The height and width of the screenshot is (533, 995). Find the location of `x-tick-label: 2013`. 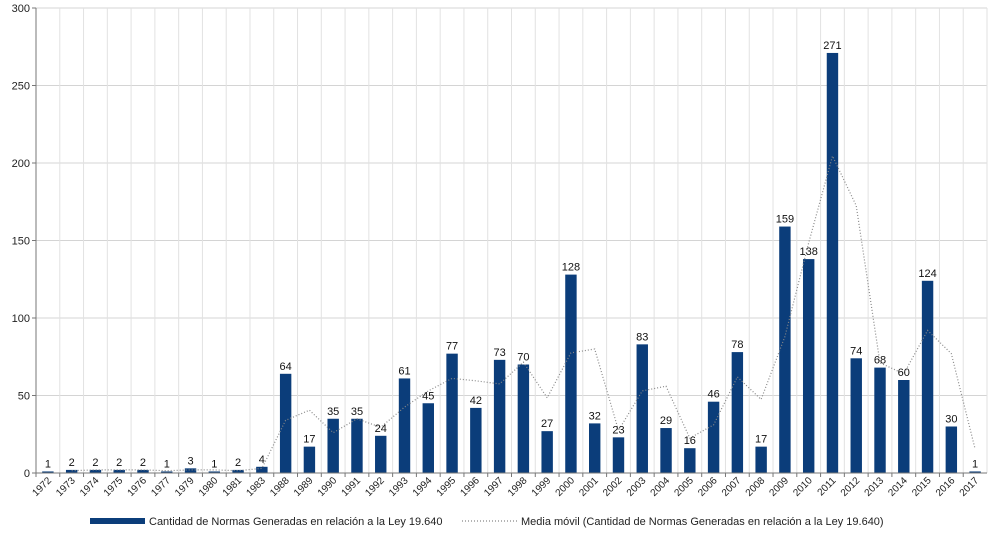

x-tick-label: 2013 is located at coordinates (875, 487).